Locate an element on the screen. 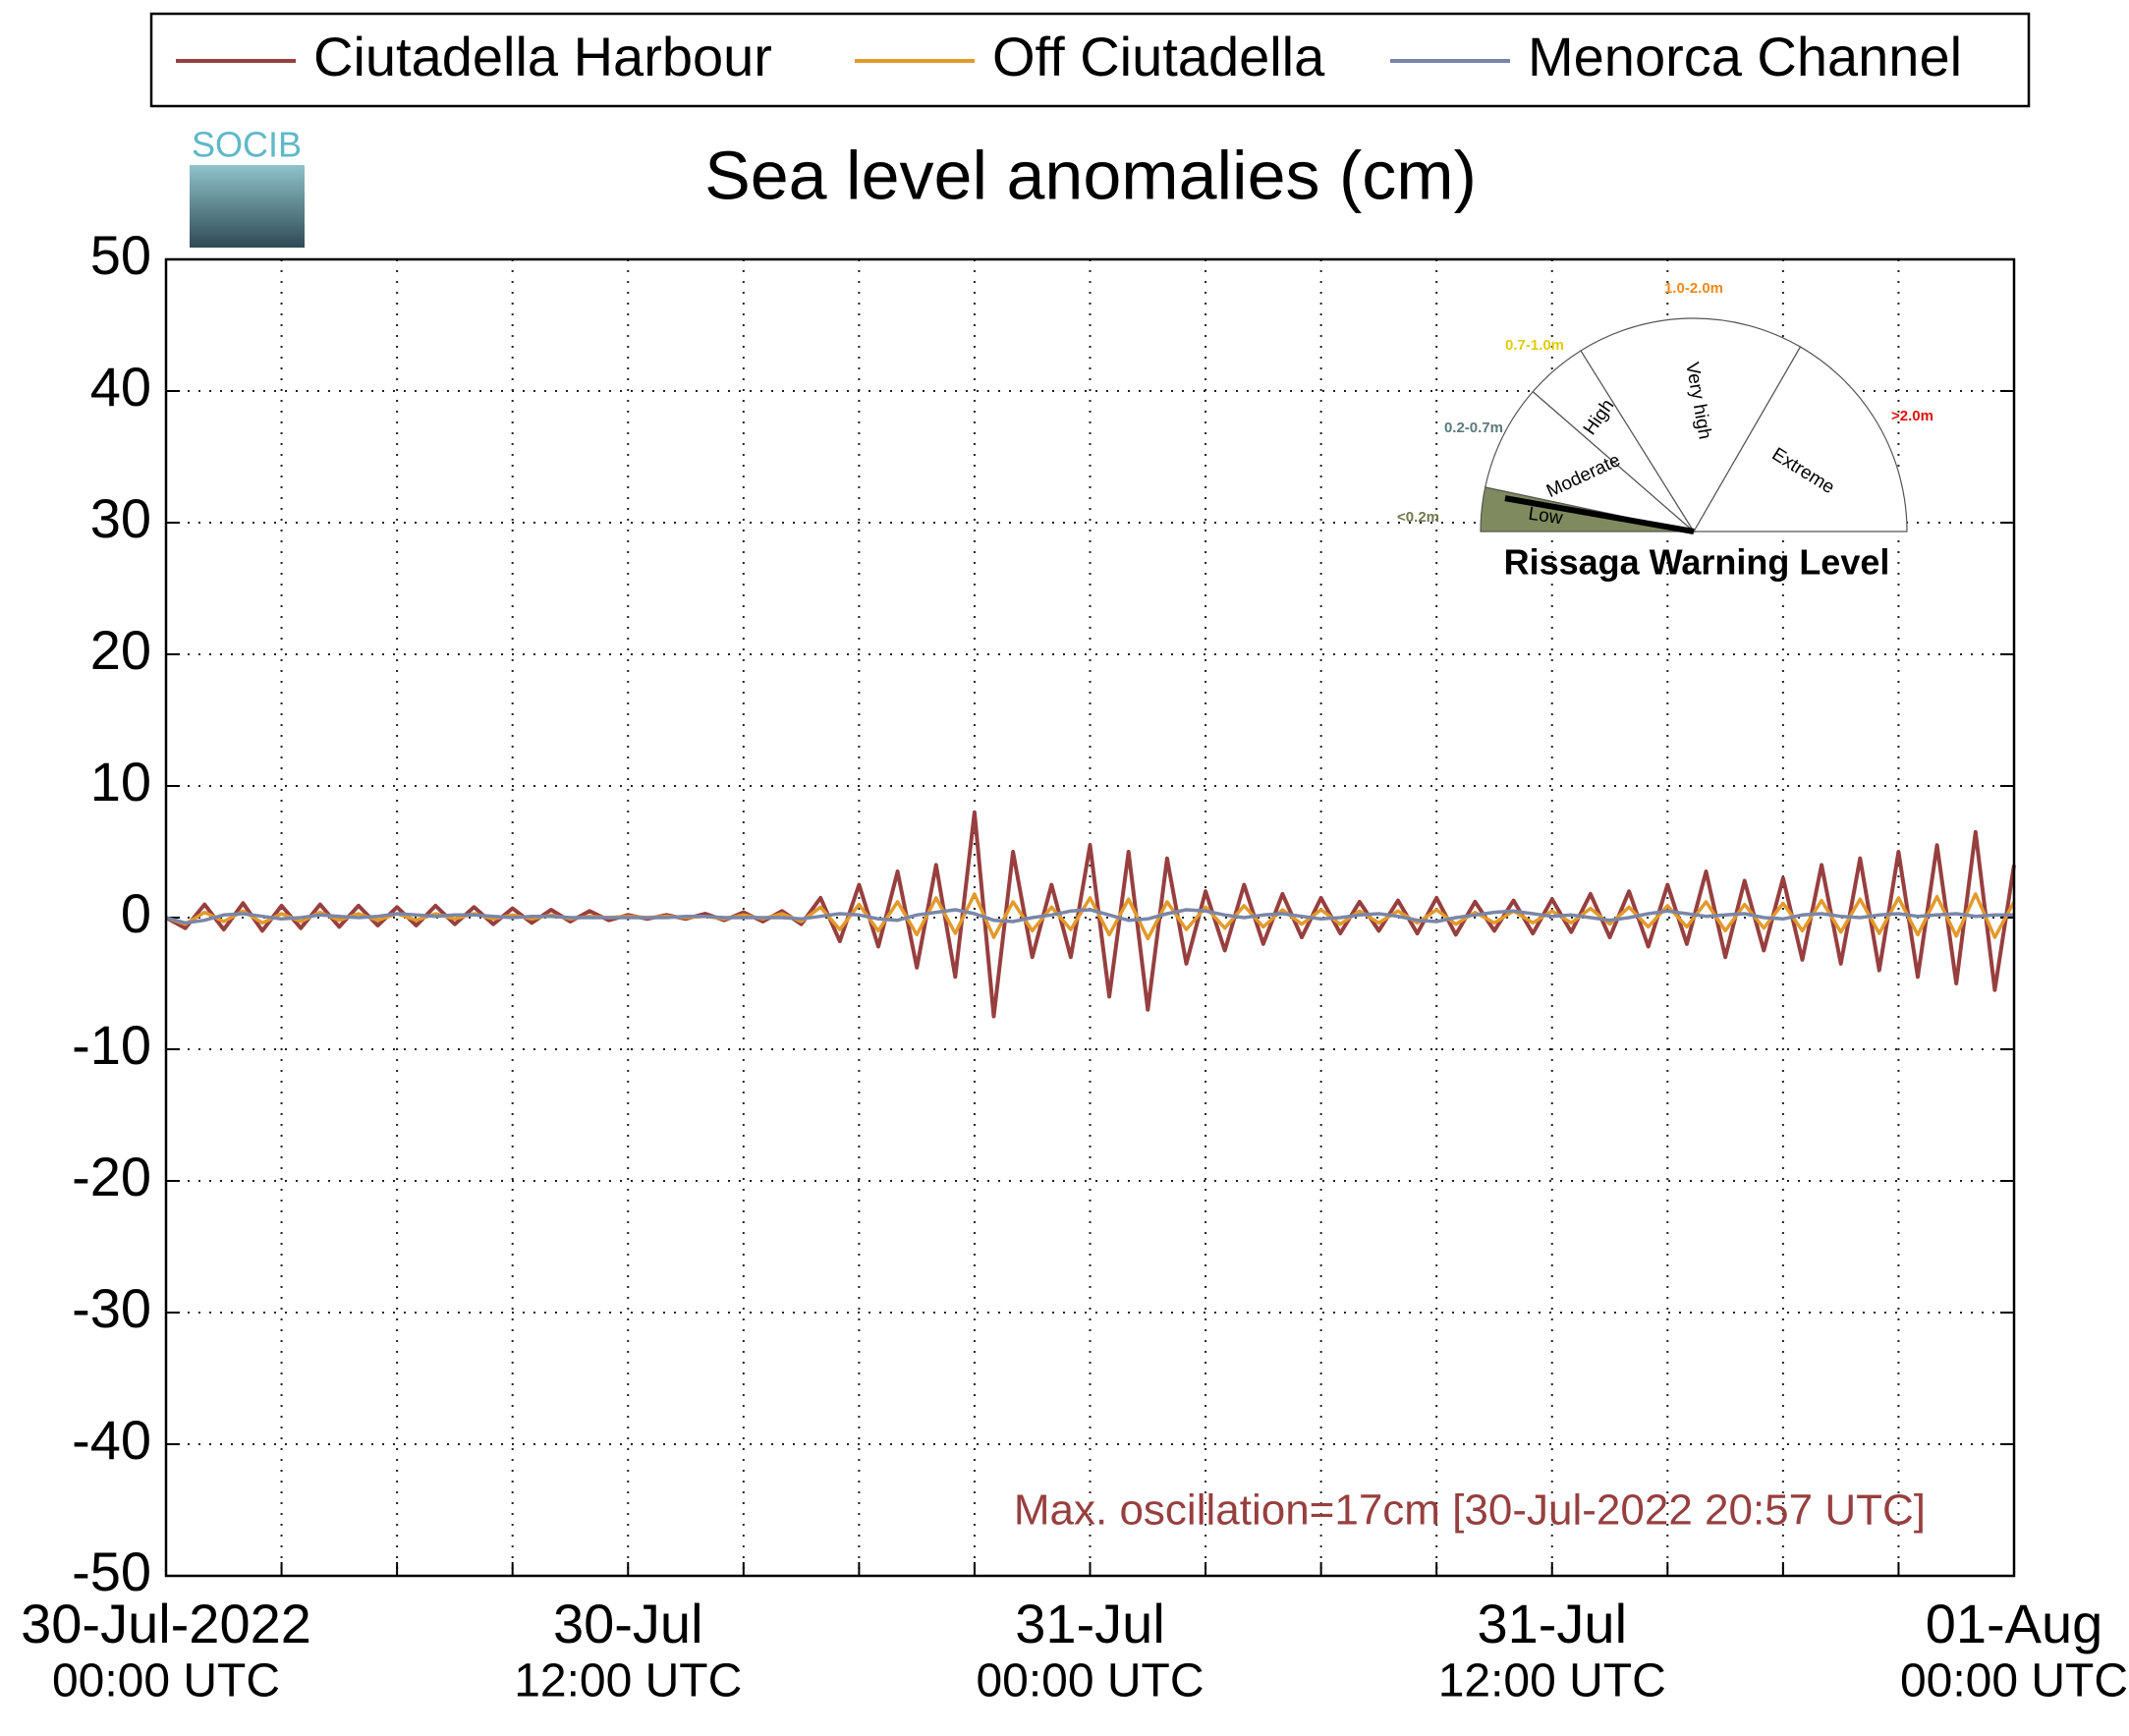 Image resolution: width=2129 pixels, height=1736 pixels. legend-label: Menorca Channel is located at coordinates (1745, 56).